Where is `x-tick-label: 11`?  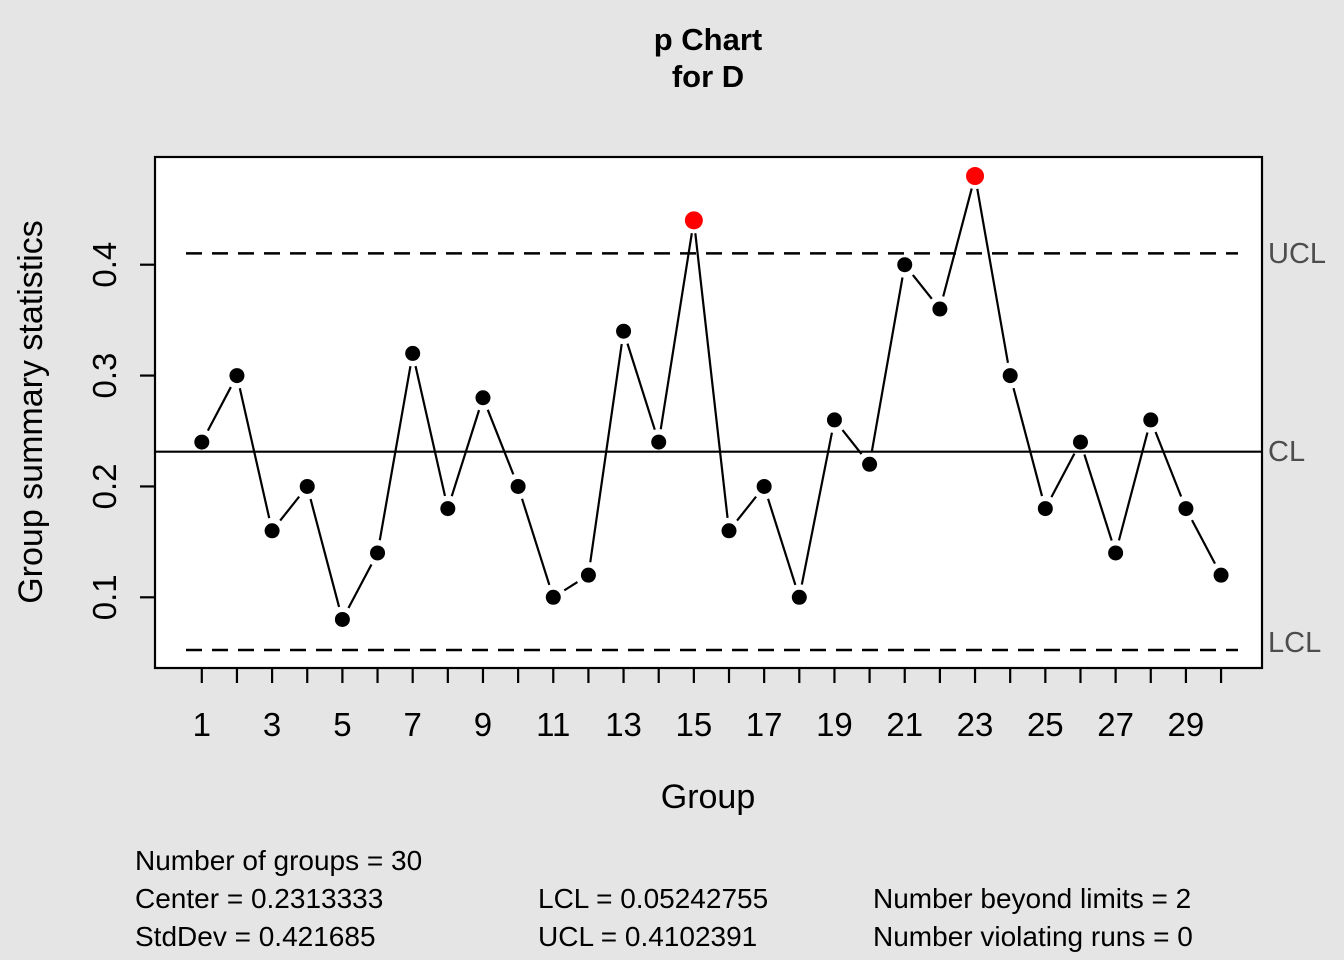 x-tick-label: 11 is located at coordinates (553, 724).